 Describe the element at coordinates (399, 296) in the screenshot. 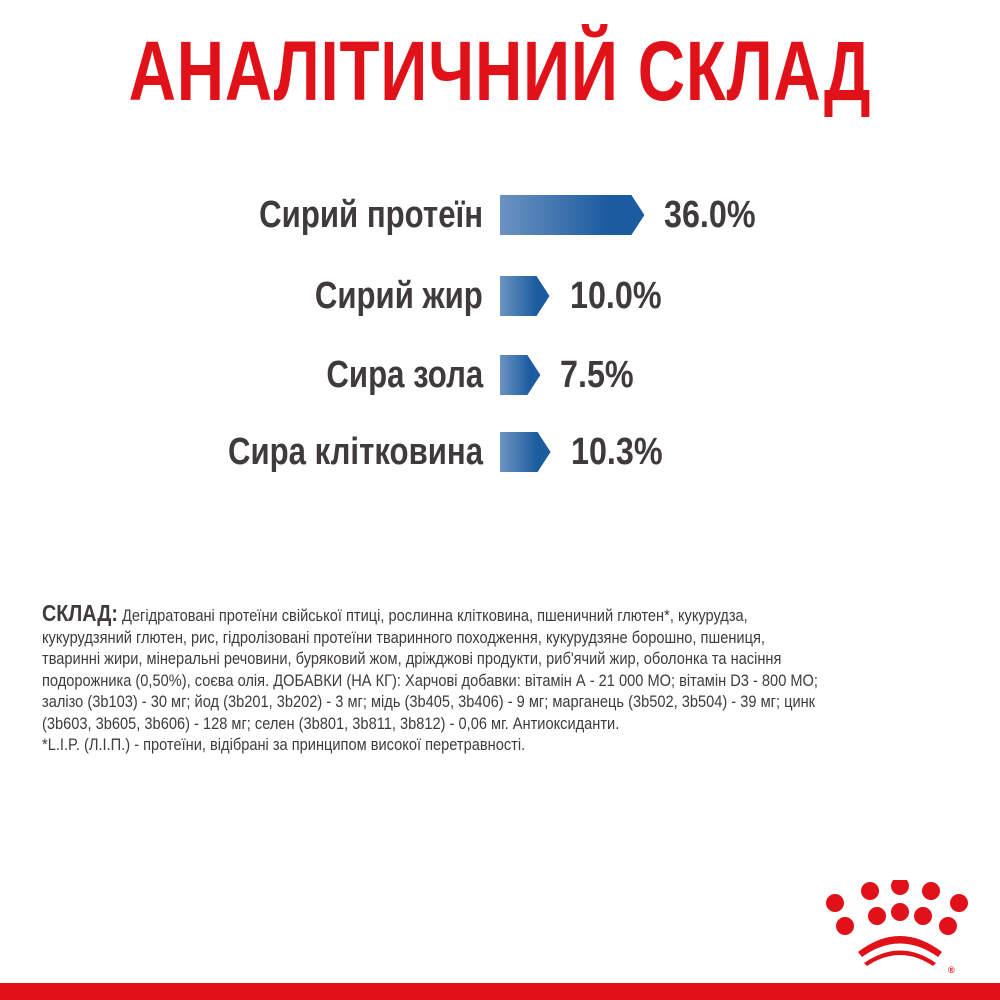

I see `category-label: Сирий жир` at that location.